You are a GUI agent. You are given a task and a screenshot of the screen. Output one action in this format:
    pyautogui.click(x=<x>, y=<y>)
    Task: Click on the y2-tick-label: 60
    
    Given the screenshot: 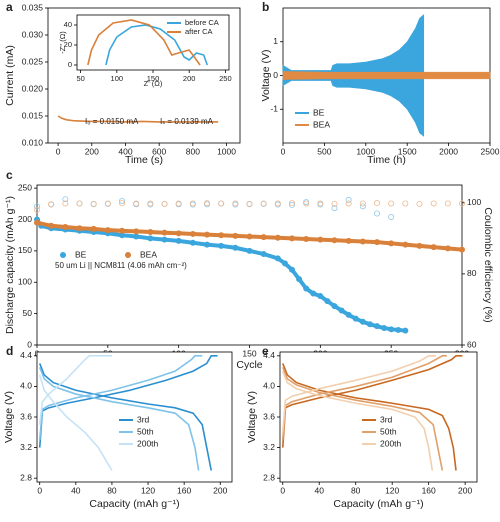 What is the action you would take?
    pyautogui.click(x=472, y=344)
    